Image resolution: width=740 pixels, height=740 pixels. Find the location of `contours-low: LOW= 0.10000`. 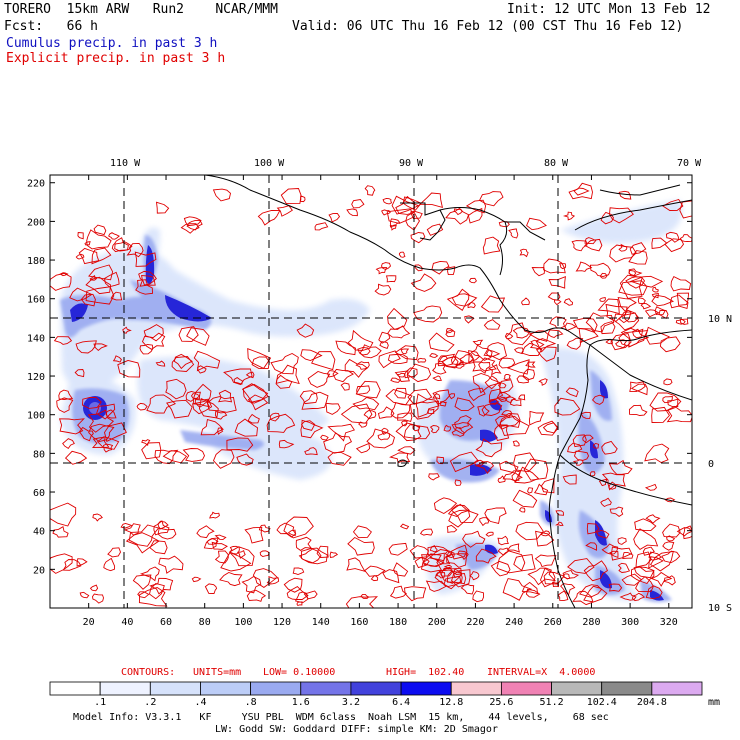

contours-low: LOW= 0.10000 is located at coordinates (299, 672).